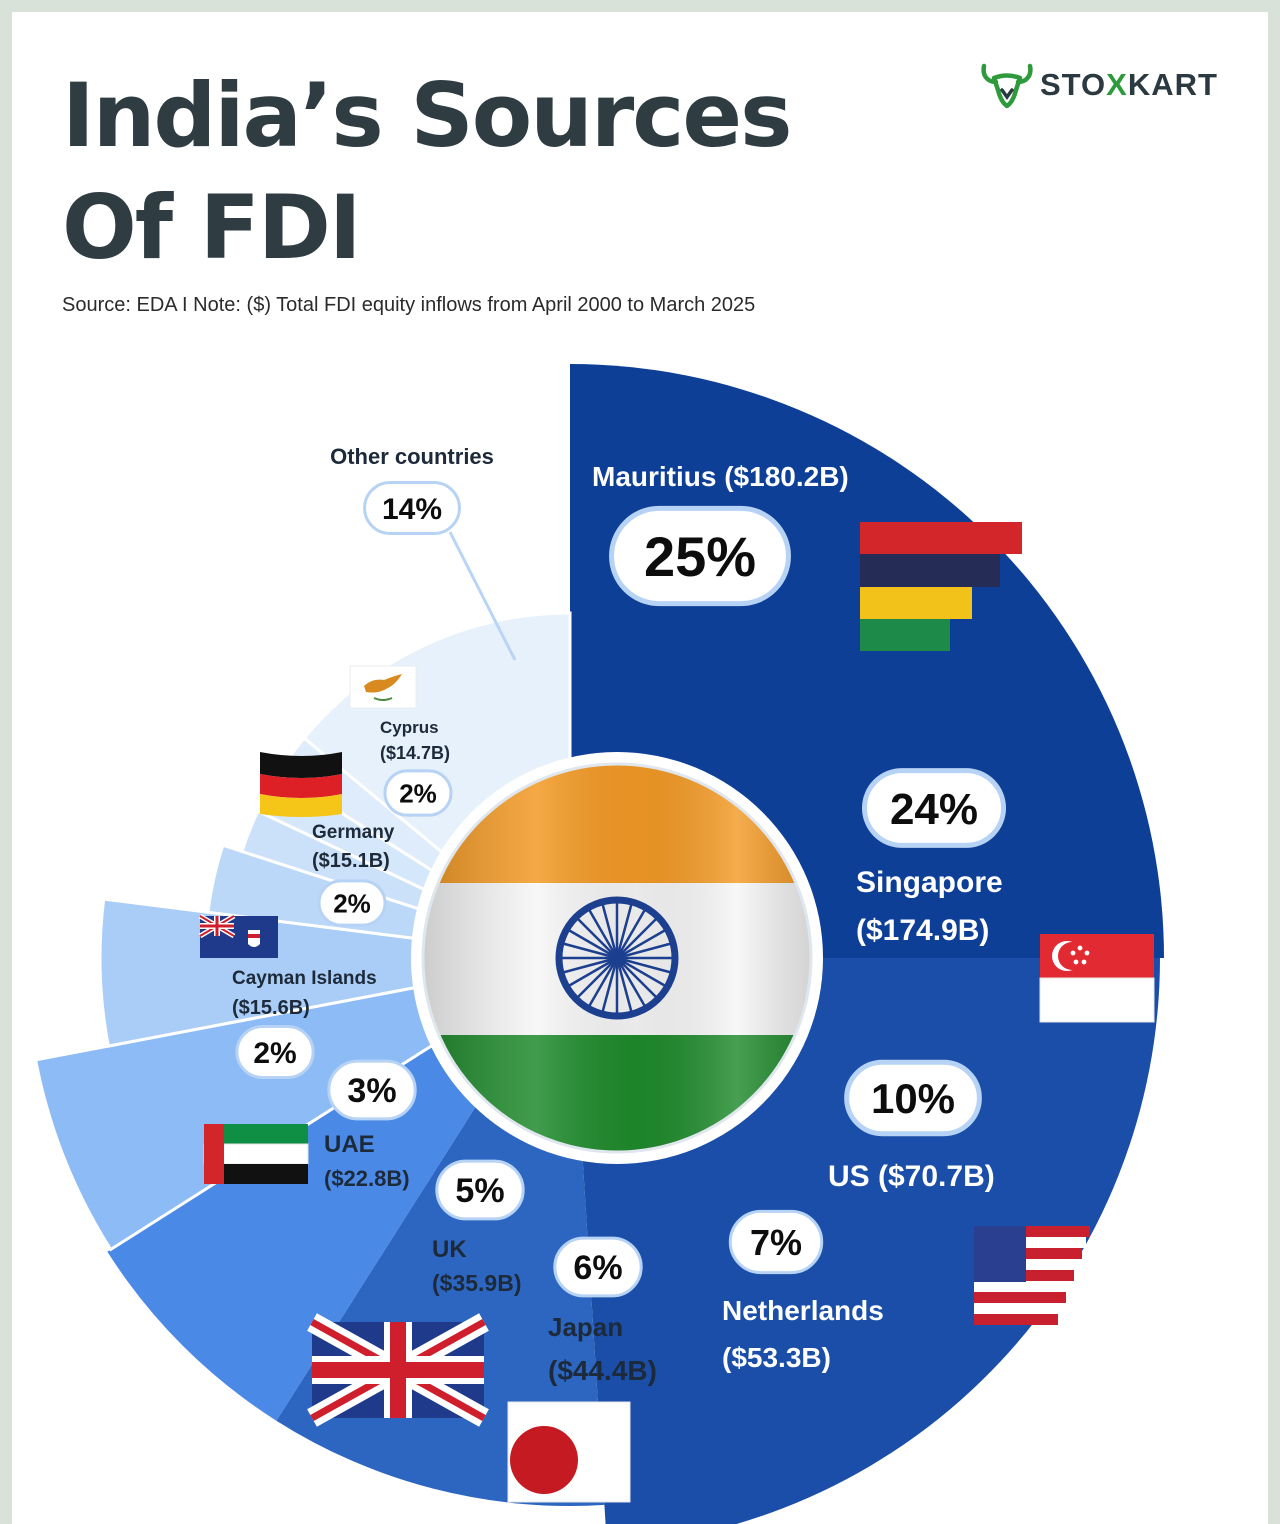 The image size is (1280, 1524). Describe the element at coordinates (271, 1008) in the screenshot. I see `slice-value-cayman-islands: ($15.6B)` at that location.